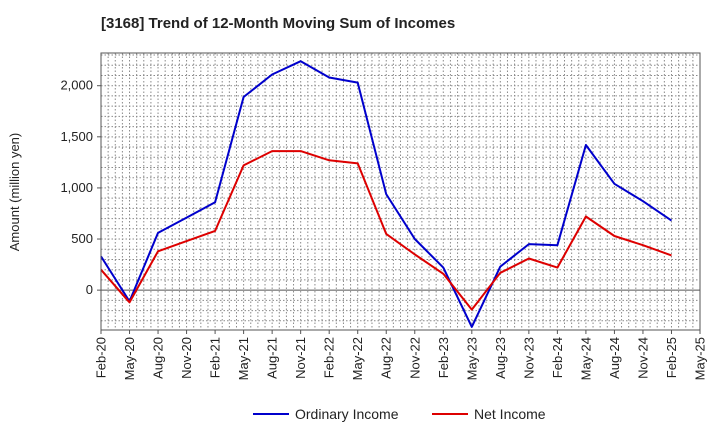 Image resolution: width=720 pixels, height=440 pixels. I want to click on y-tick-label: 500, so click(82, 238).